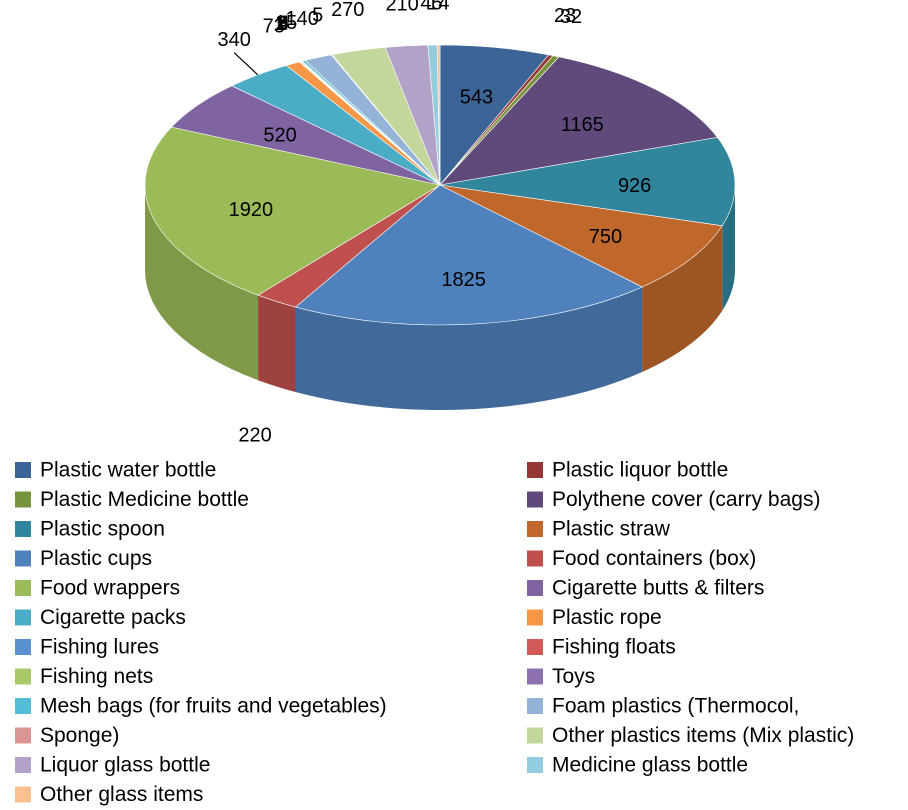 Image resolution: width=908 pixels, height=810 pixels. I want to click on legend-label: Cigarette butts & filters, so click(658, 588).